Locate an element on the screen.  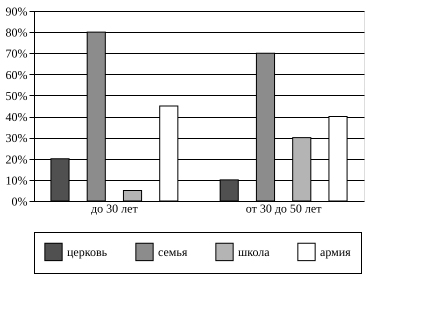
legend-label: школа is located at coordinates (254, 251).